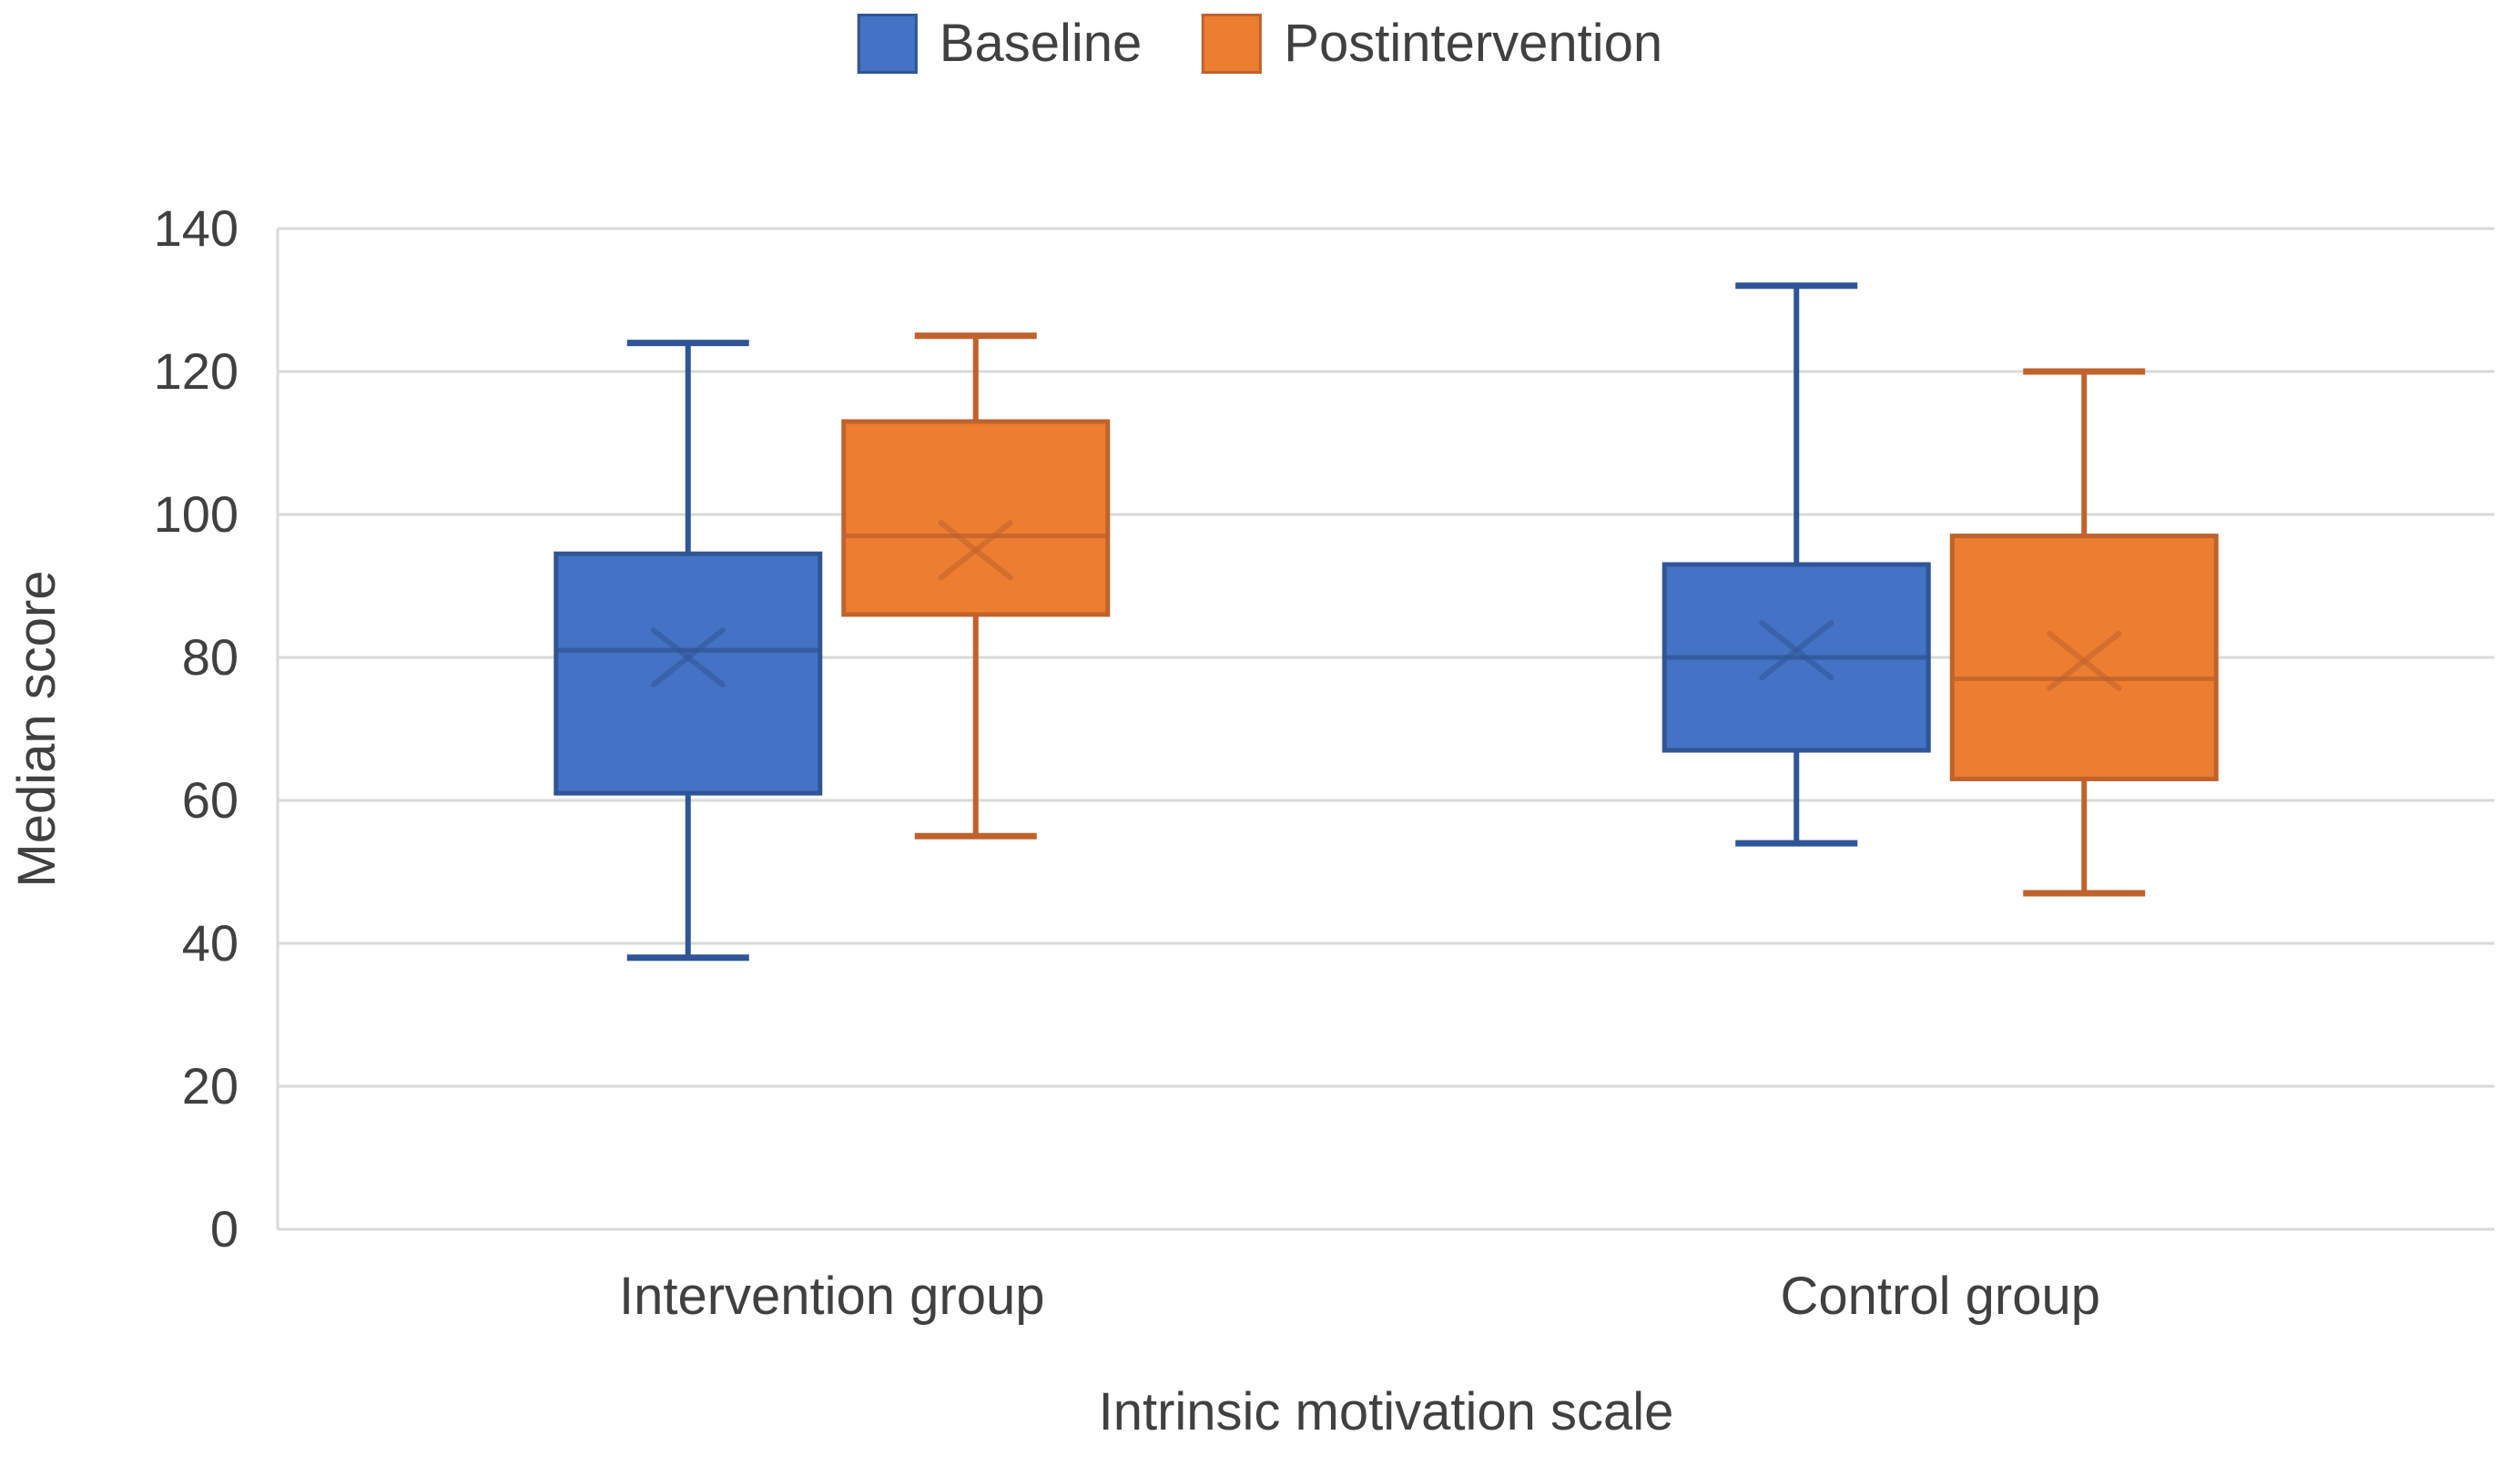  Describe the element at coordinates (210, 943) in the screenshot. I see `y-tick-label-40: 40` at that location.